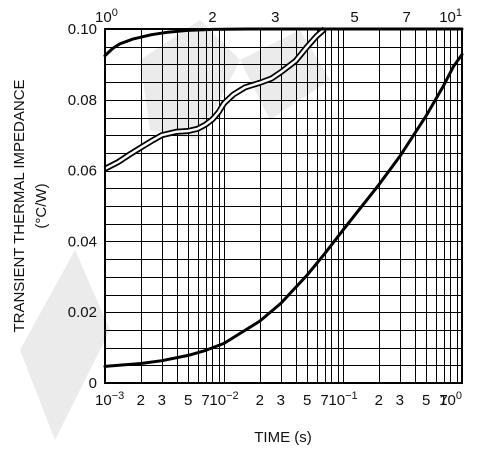 The height and width of the screenshot is (454, 493). I want to click on y-tick-label: 0.06, so click(82, 171).